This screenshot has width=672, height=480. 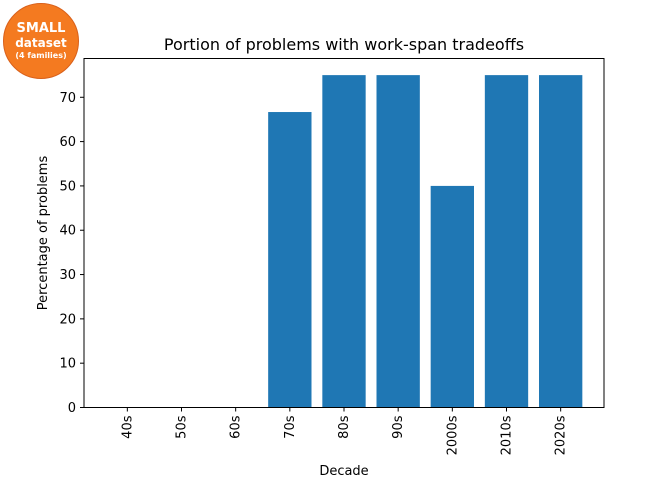 I want to click on x-tick-label: 2020s, so click(x=561, y=435).